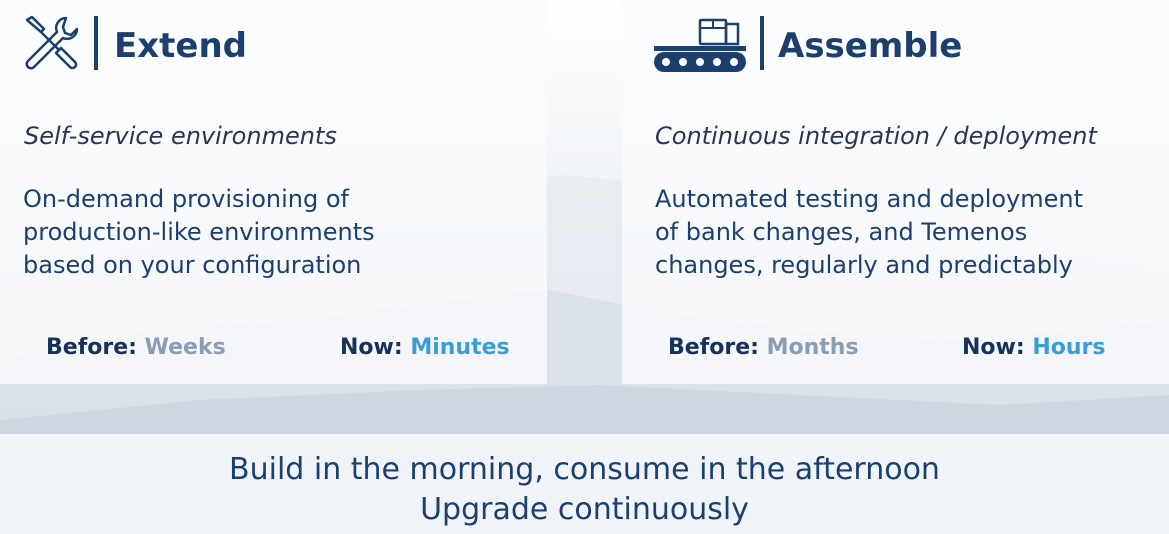 The image size is (1169, 534). I want to click on extend-before-stat: Before: Weeks, so click(136, 347).